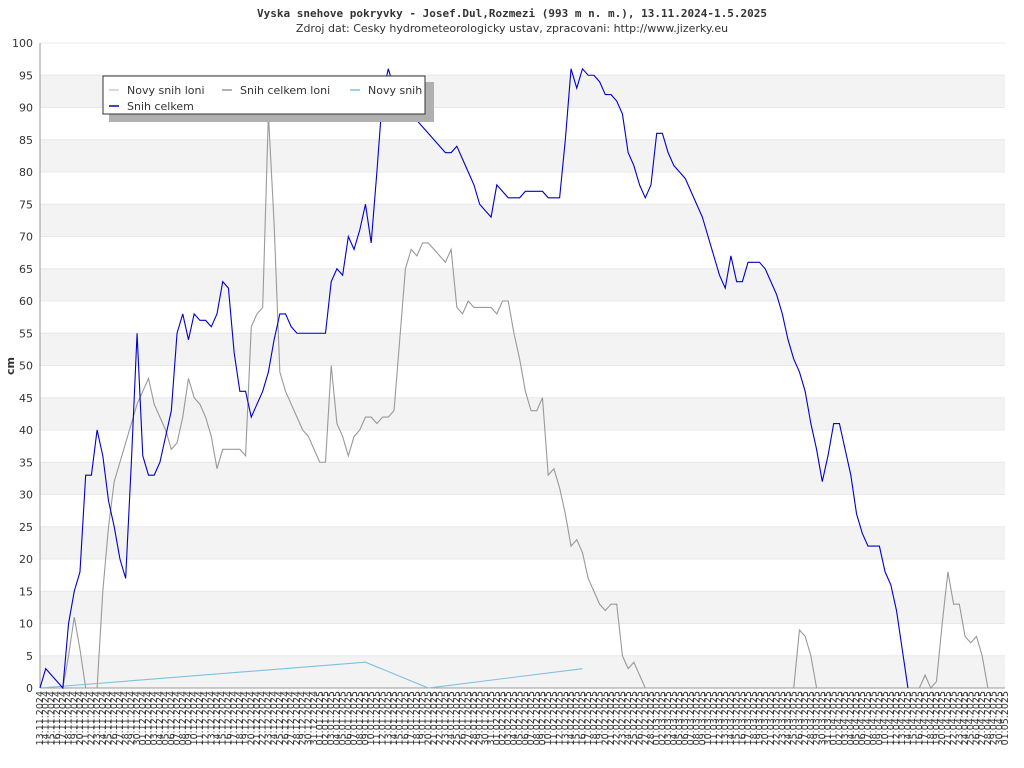 The height and width of the screenshot is (768, 1024). What do you see at coordinates (914, 718) in the screenshot?
I see `x-tick-label: 15.04.2025` at bounding box center [914, 718].